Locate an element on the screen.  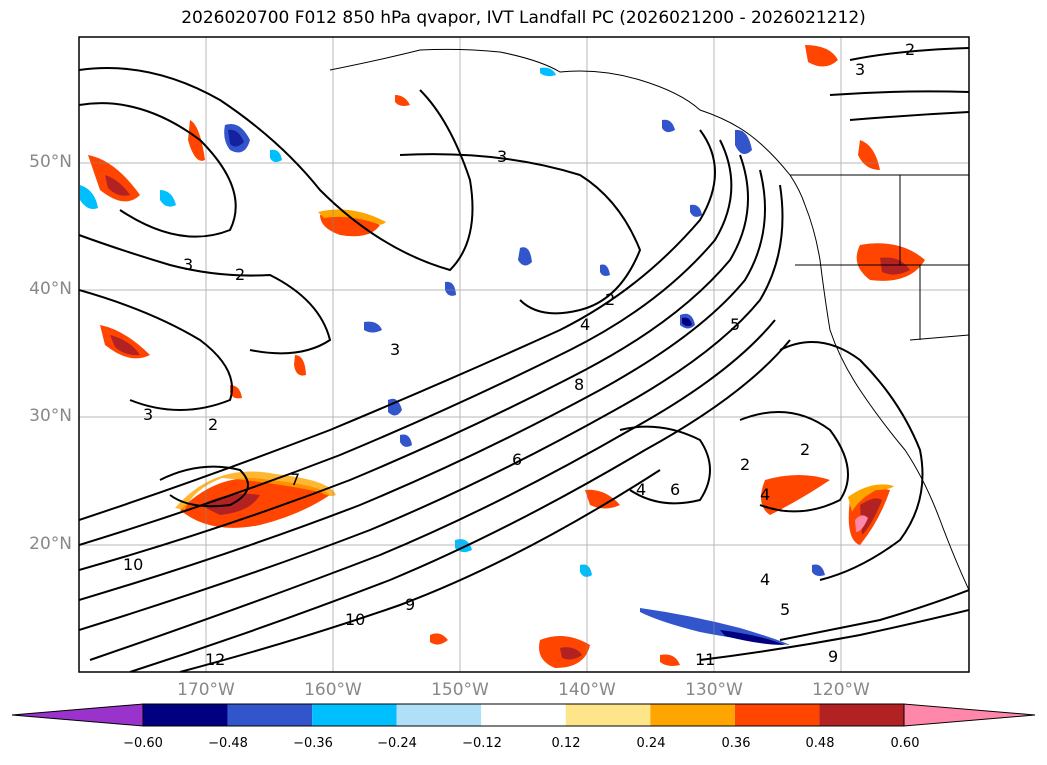
colorbar-tick: 0.48 is located at coordinates (820, 743).